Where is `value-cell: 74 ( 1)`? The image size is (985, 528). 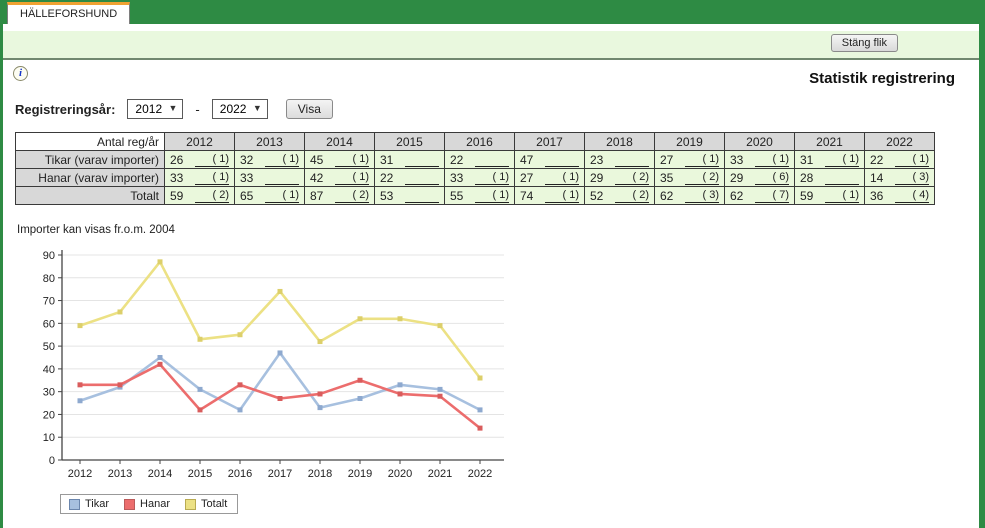
value-cell: 74 ( 1) is located at coordinates (549, 195).